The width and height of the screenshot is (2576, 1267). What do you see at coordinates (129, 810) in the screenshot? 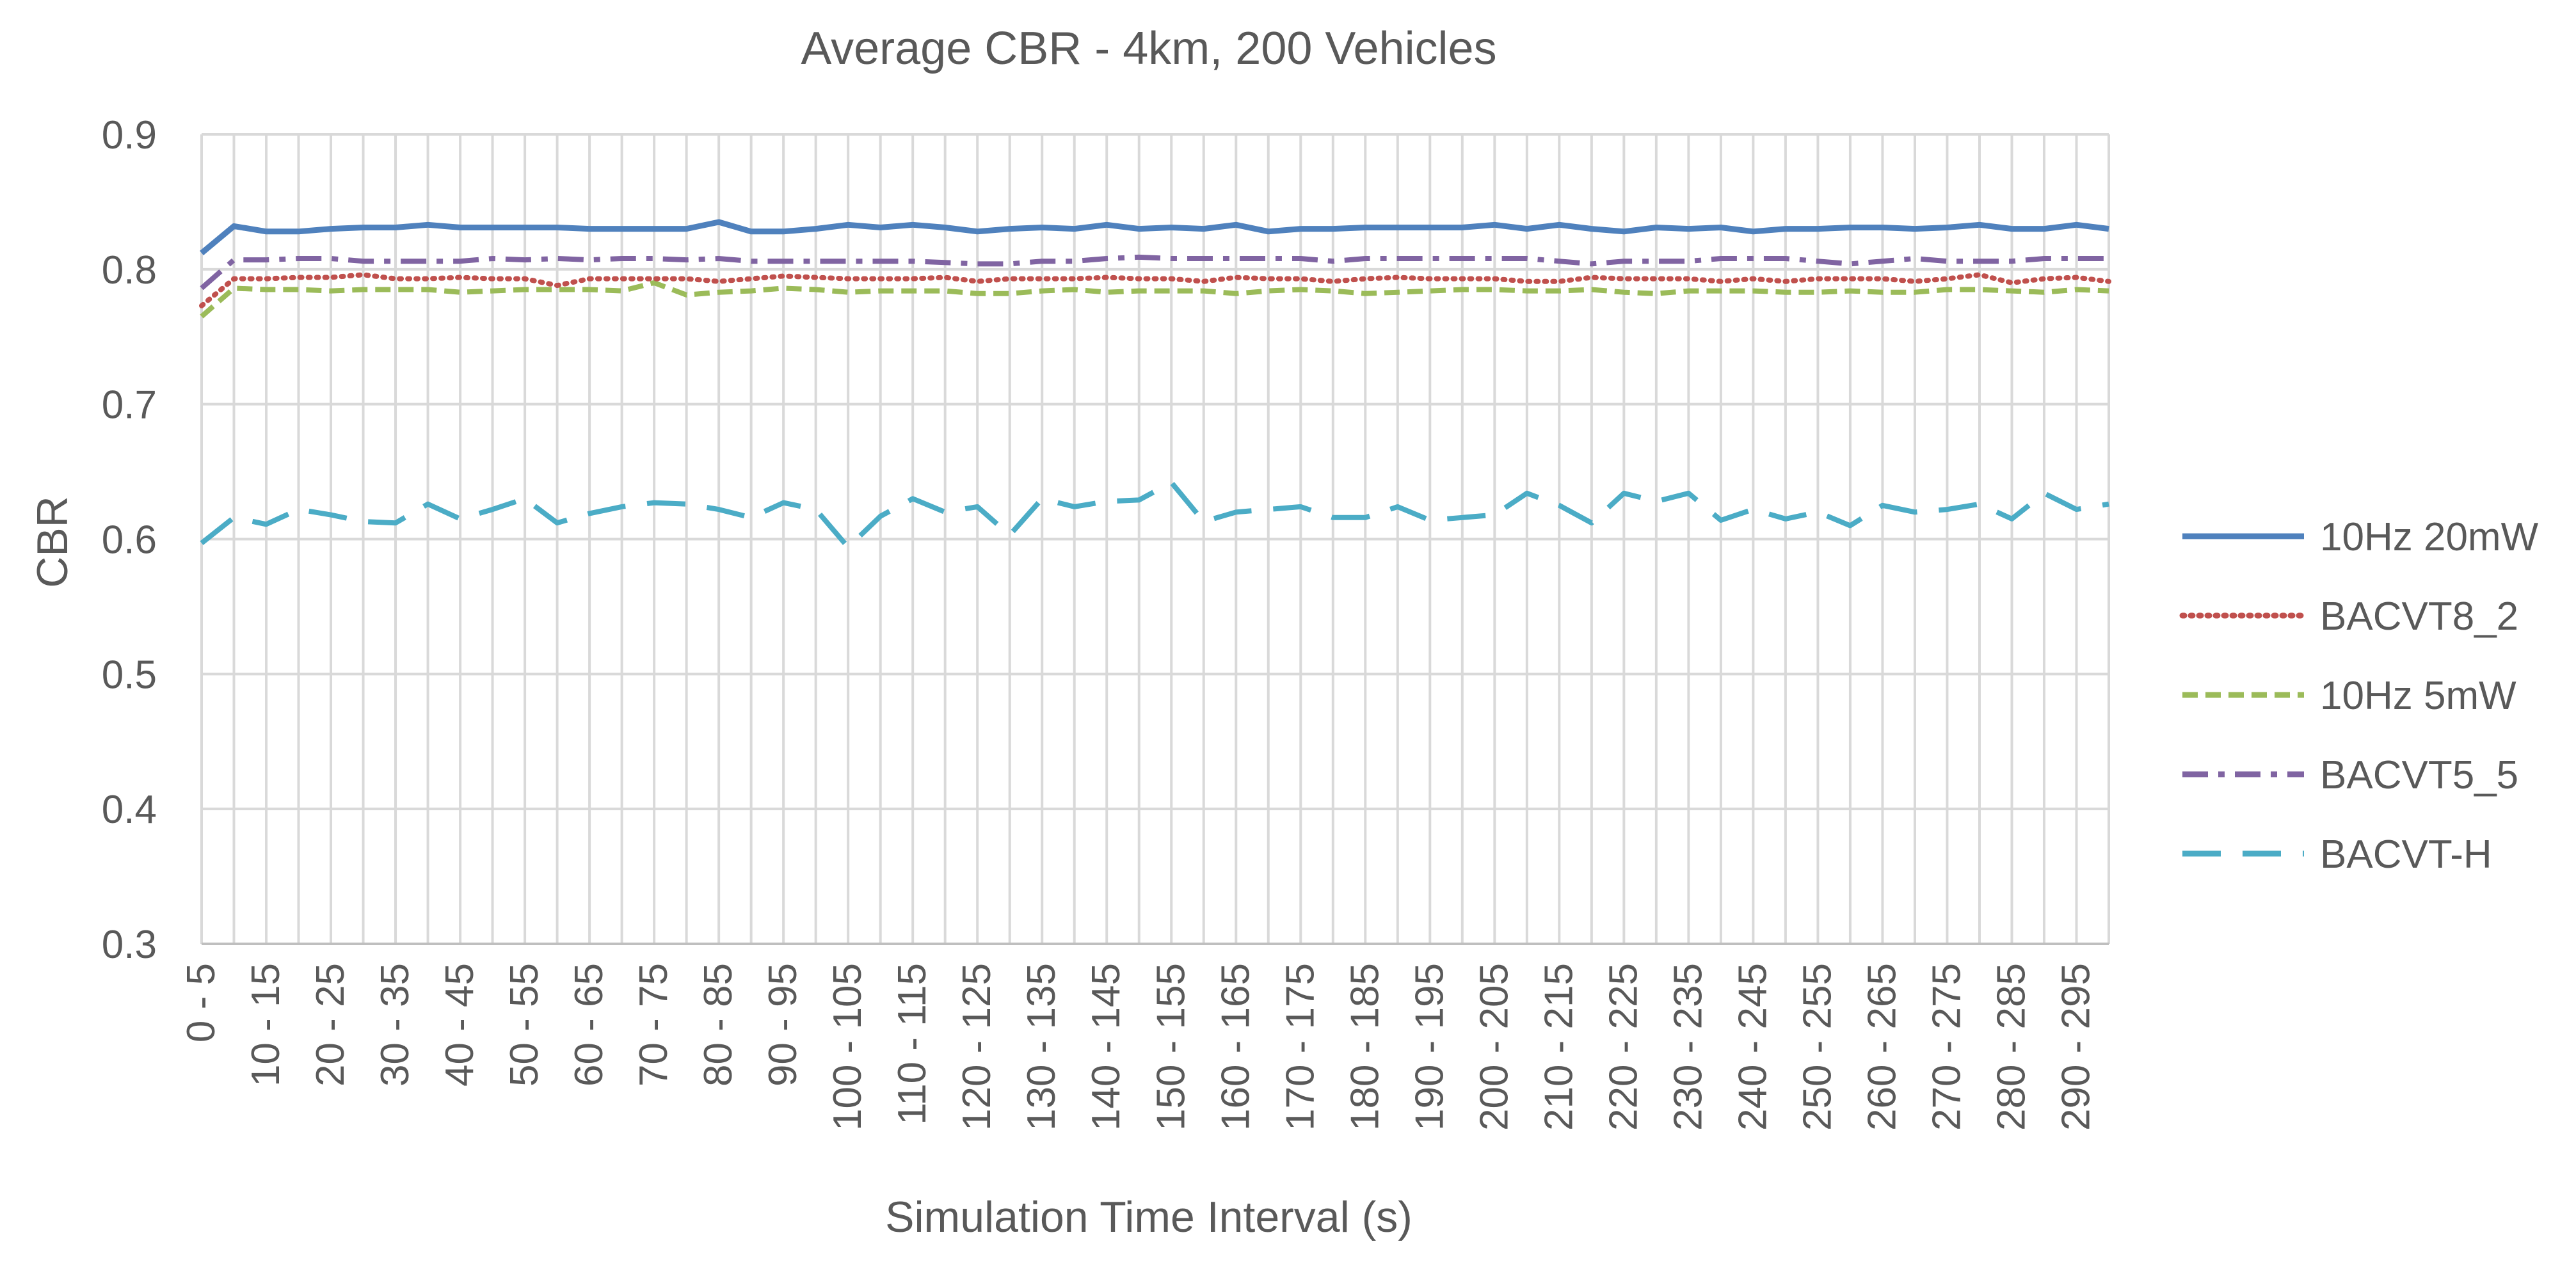
I see `y-tick-label: 0.4` at bounding box center [129, 810].